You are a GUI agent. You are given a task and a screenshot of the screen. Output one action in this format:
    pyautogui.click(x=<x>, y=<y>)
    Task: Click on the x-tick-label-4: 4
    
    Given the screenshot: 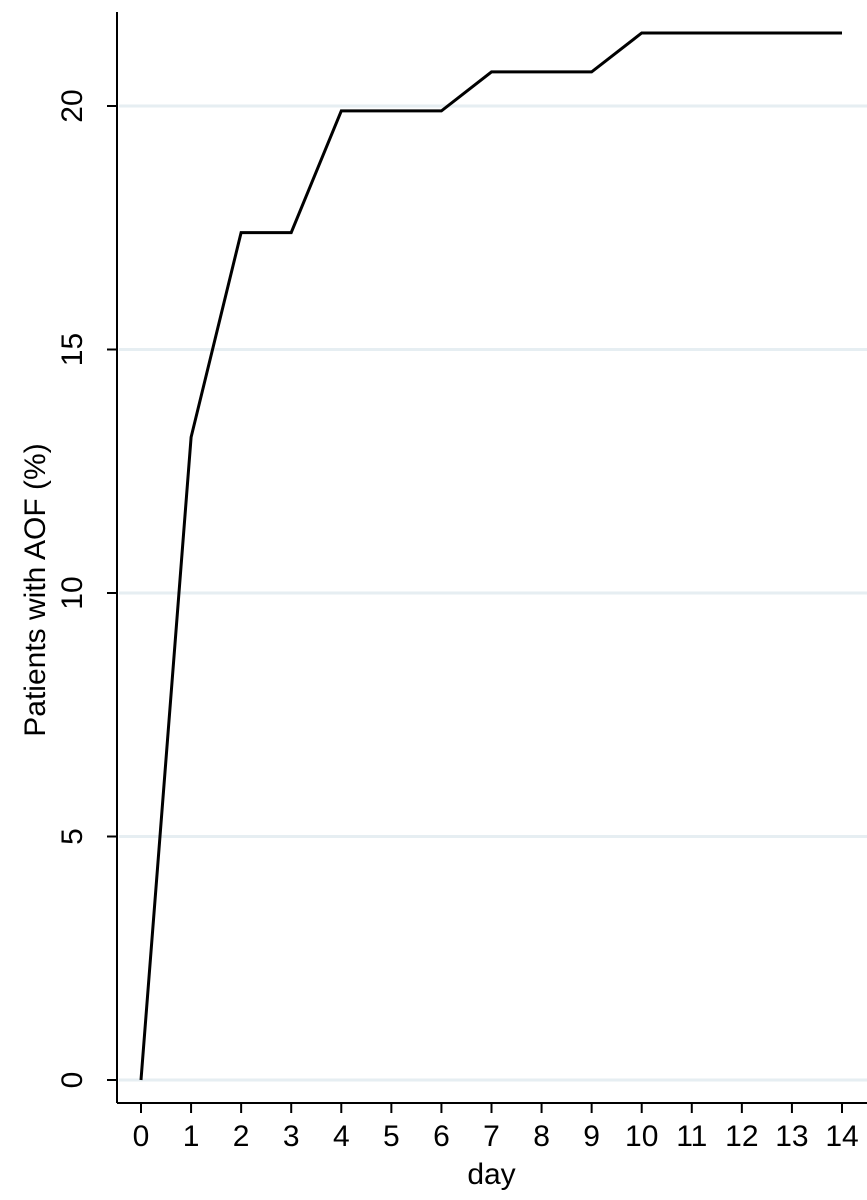 What is the action you would take?
    pyautogui.click(x=341, y=1136)
    